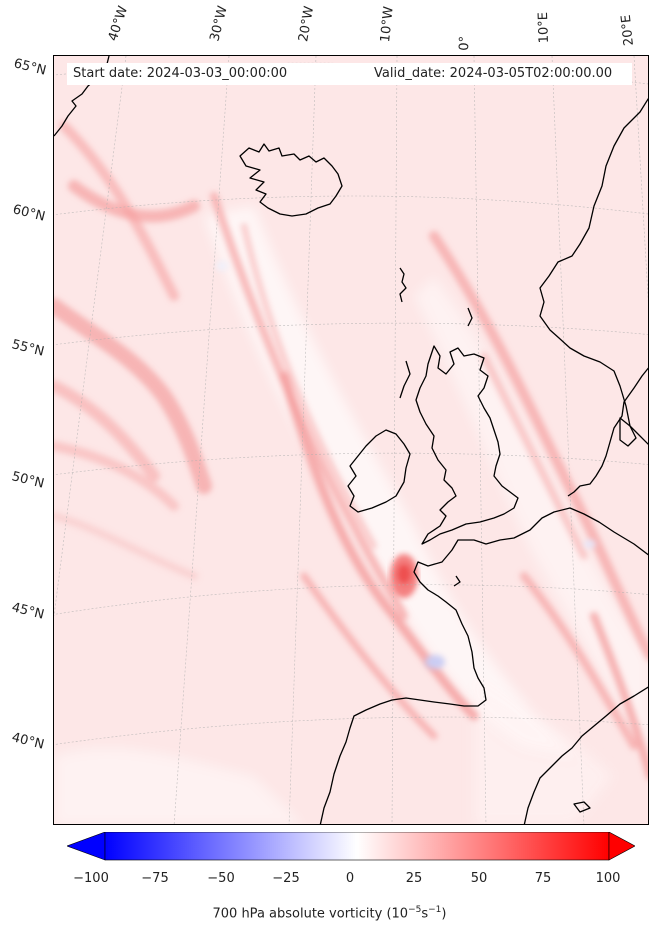  Describe the element at coordinates (444, 914) in the screenshot. I see `colorbar-label-end: )` at that location.